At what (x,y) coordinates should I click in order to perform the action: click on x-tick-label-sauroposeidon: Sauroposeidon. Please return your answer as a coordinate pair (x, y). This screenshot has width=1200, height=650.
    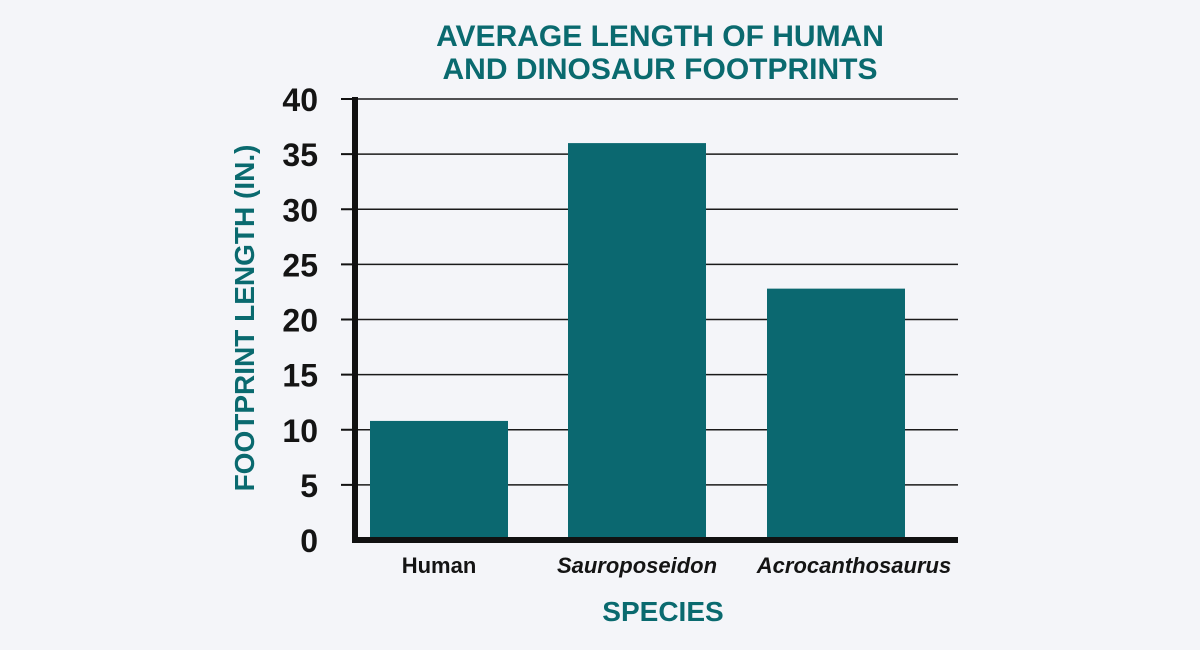
    Looking at the image, I should click on (637, 565).